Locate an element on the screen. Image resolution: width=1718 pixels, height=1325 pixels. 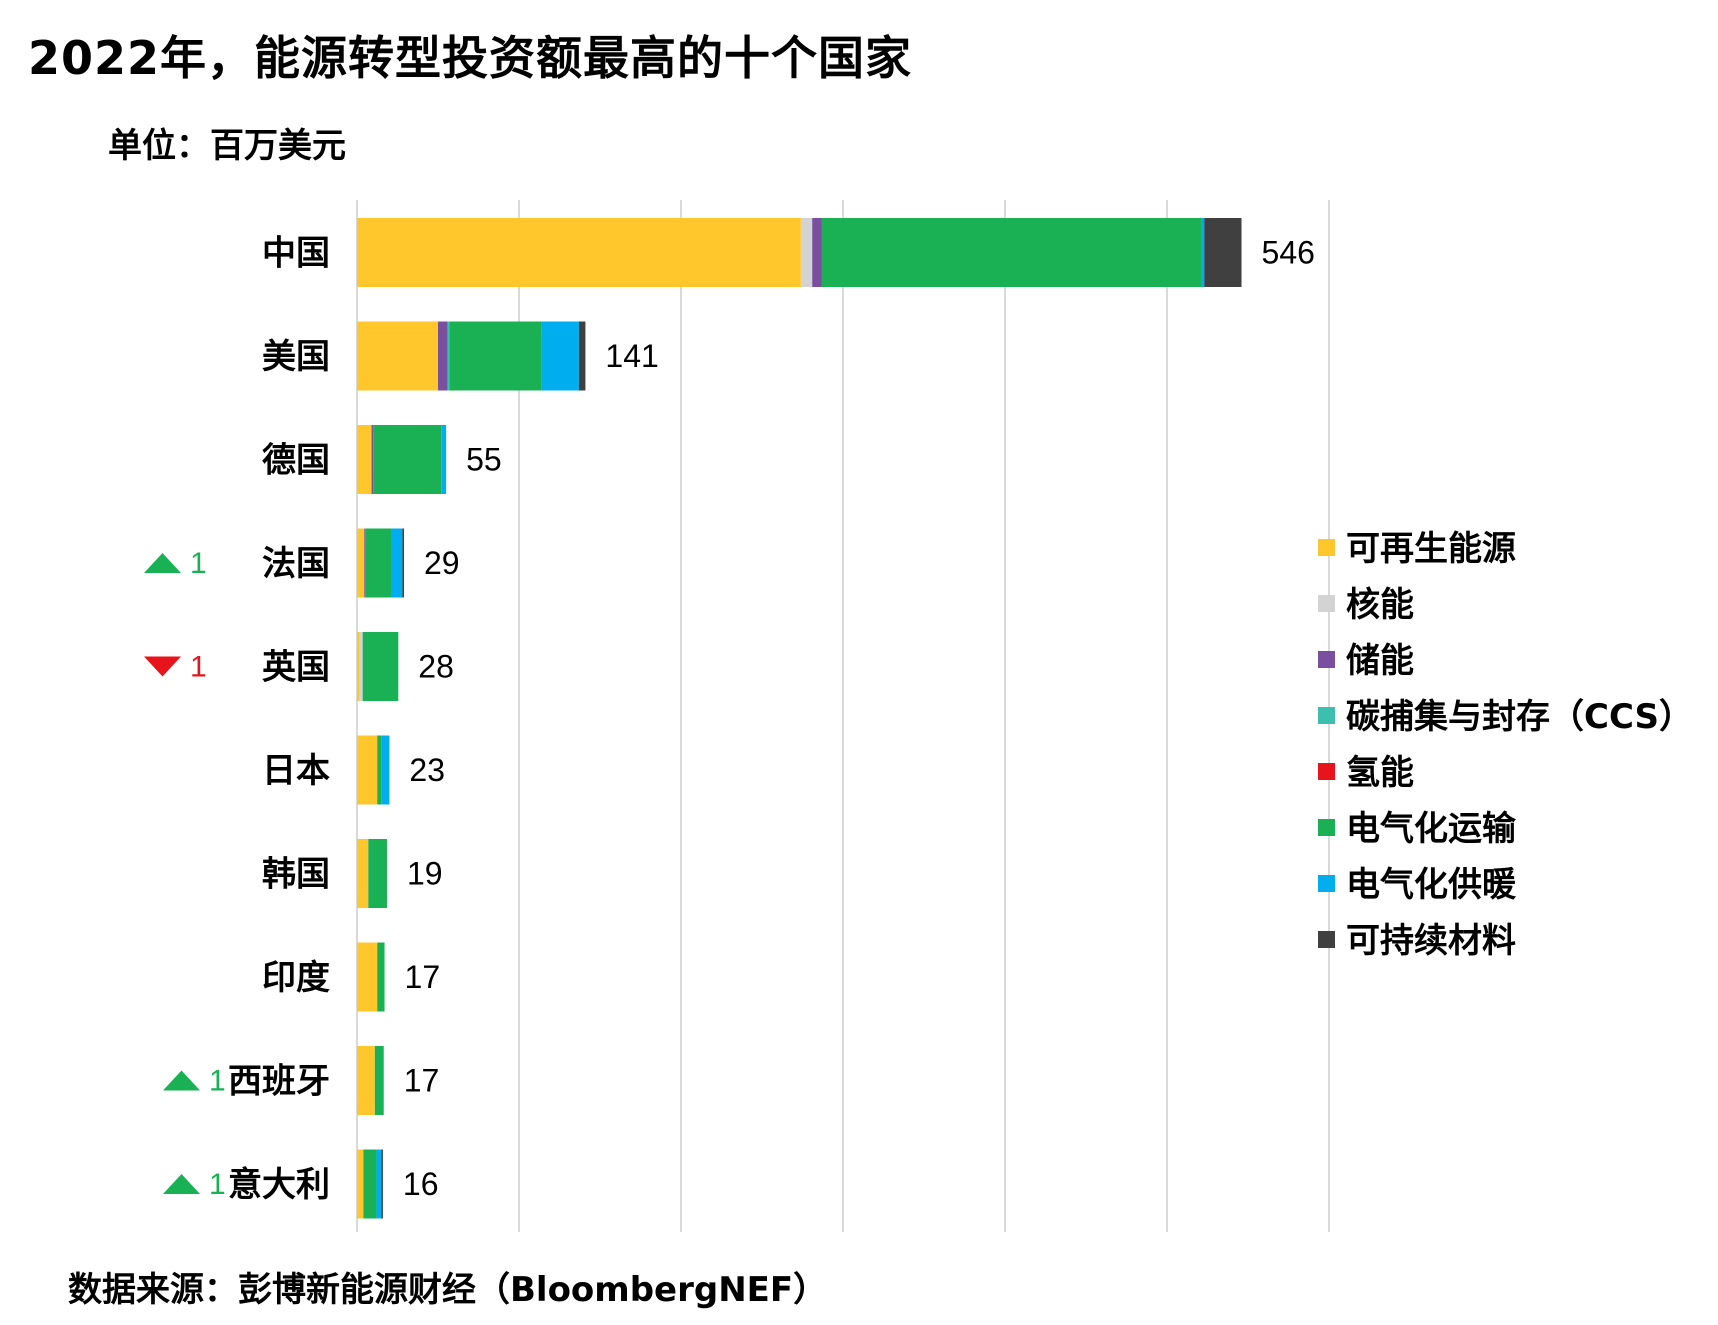
legend-label: 氢能 is located at coordinates (1380, 773).